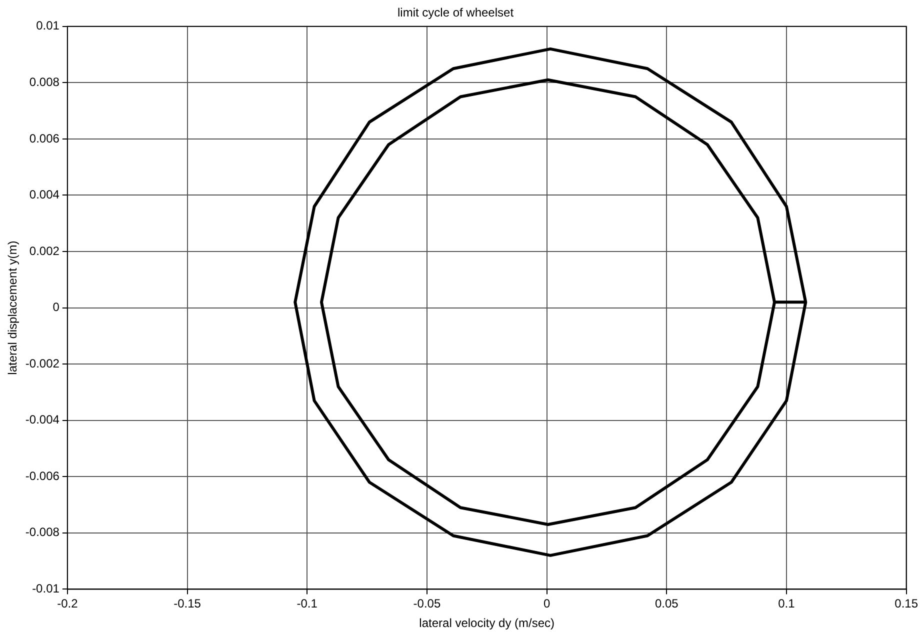  Describe the element at coordinates (42, 419) in the screenshot. I see `y-tick-label: -0.004` at that location.